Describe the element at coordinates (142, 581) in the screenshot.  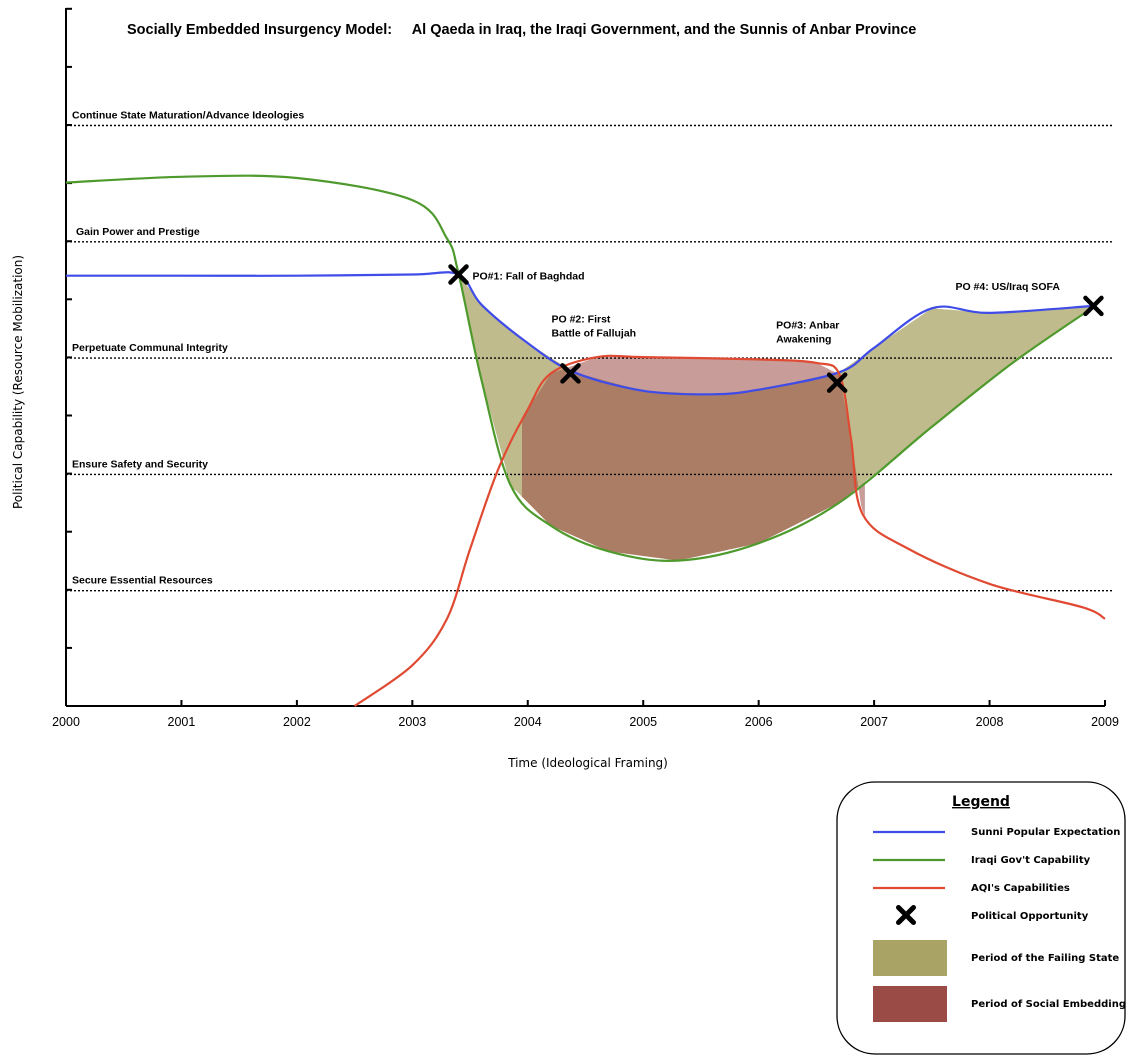
I see `level-label: Secure Essential Resources` at that location.